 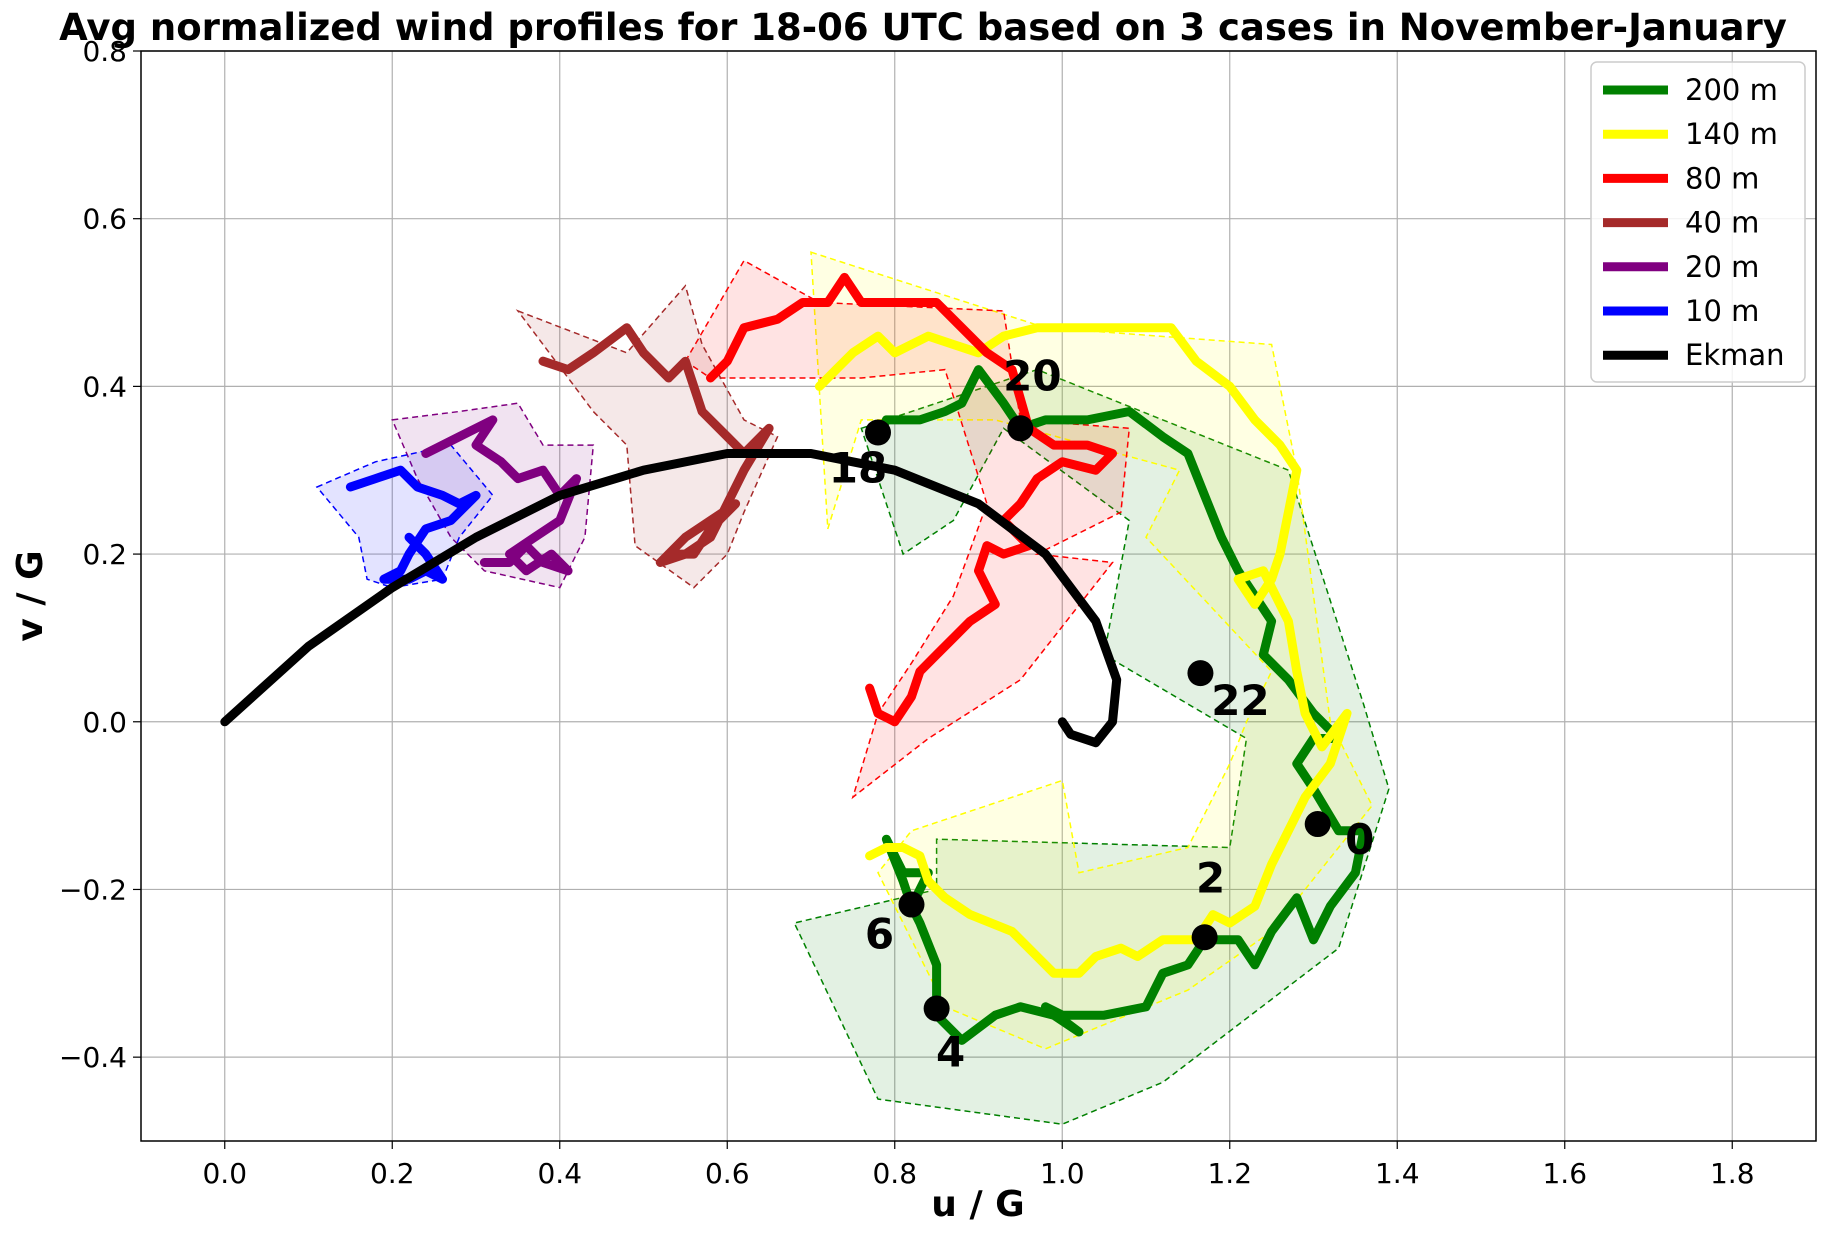 I want to click on legend-label-ekman: Ekman, so click(x=1735, y=355).